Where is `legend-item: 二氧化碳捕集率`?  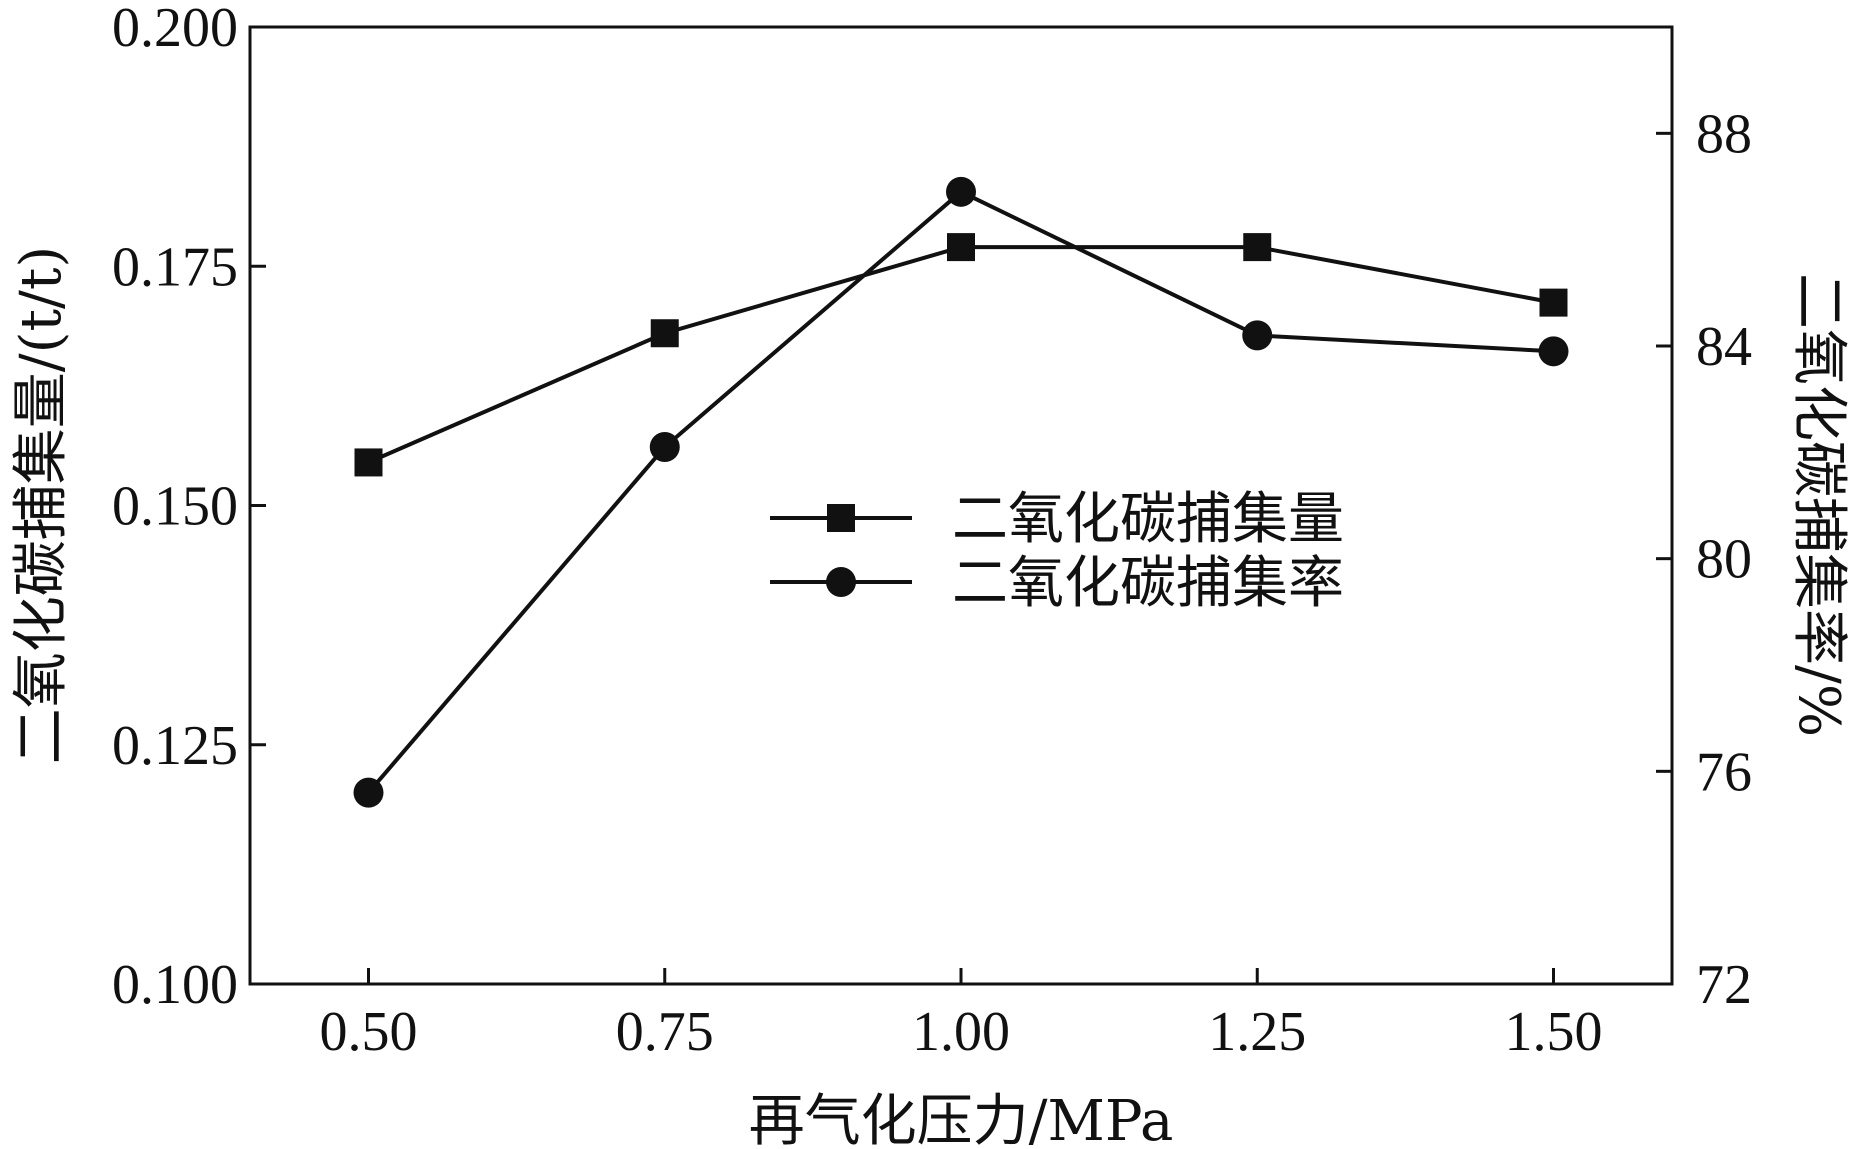
legend-item: 二氧化碳捕集率 is located at coordinates (1057, 583).